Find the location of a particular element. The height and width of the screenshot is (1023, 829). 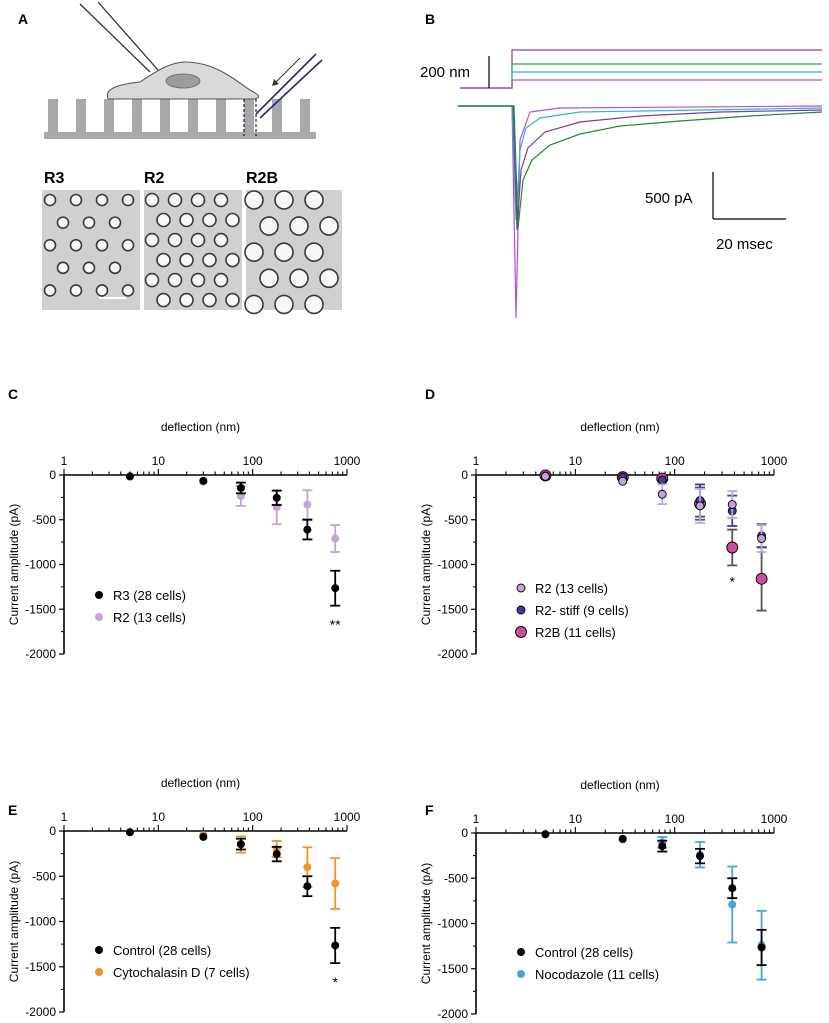

micrograph-pillars is located at coordinates (191, 252).